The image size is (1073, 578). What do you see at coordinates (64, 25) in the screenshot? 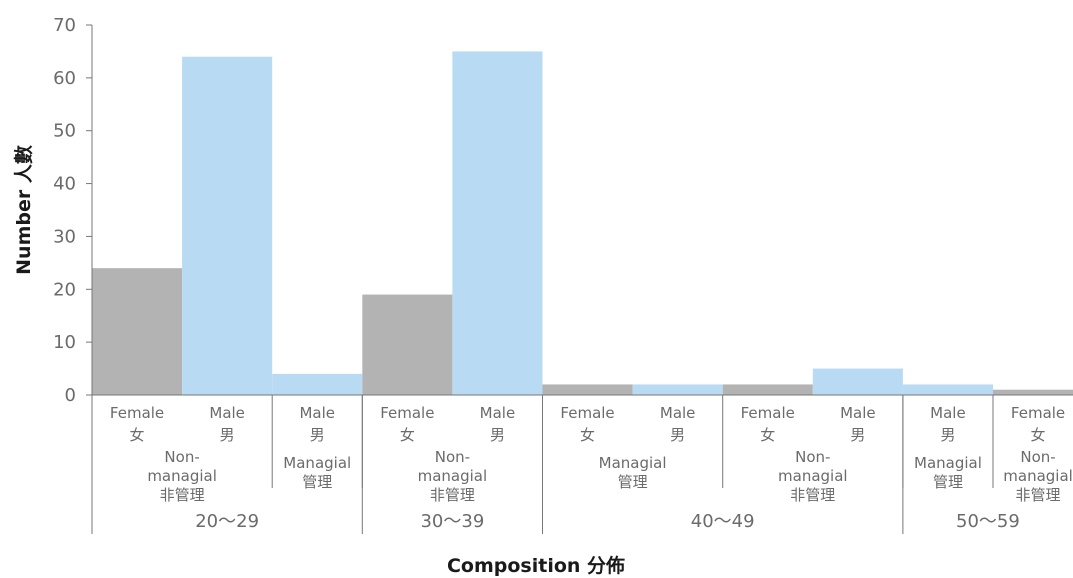
I see `y-tick-label: 70` at bounding box center [64, 25].